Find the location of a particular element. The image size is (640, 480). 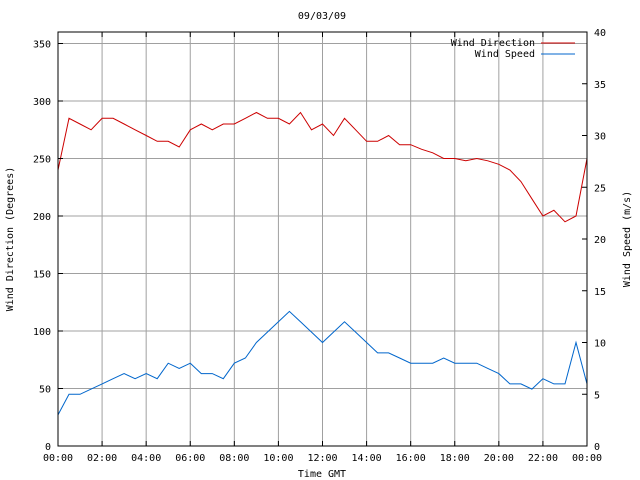

x-axis-label: Time GMT is located at coordinates (322, 474).